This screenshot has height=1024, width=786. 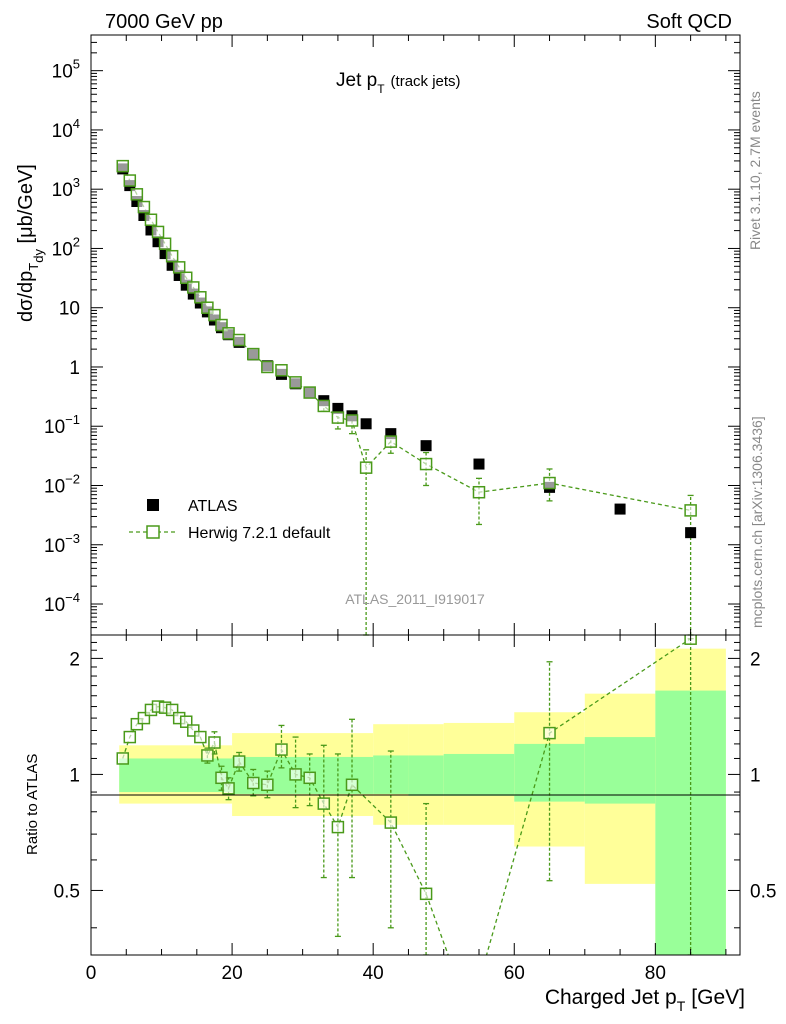 I want to click on legend-marker-atlas, so click(x=153, y=505).